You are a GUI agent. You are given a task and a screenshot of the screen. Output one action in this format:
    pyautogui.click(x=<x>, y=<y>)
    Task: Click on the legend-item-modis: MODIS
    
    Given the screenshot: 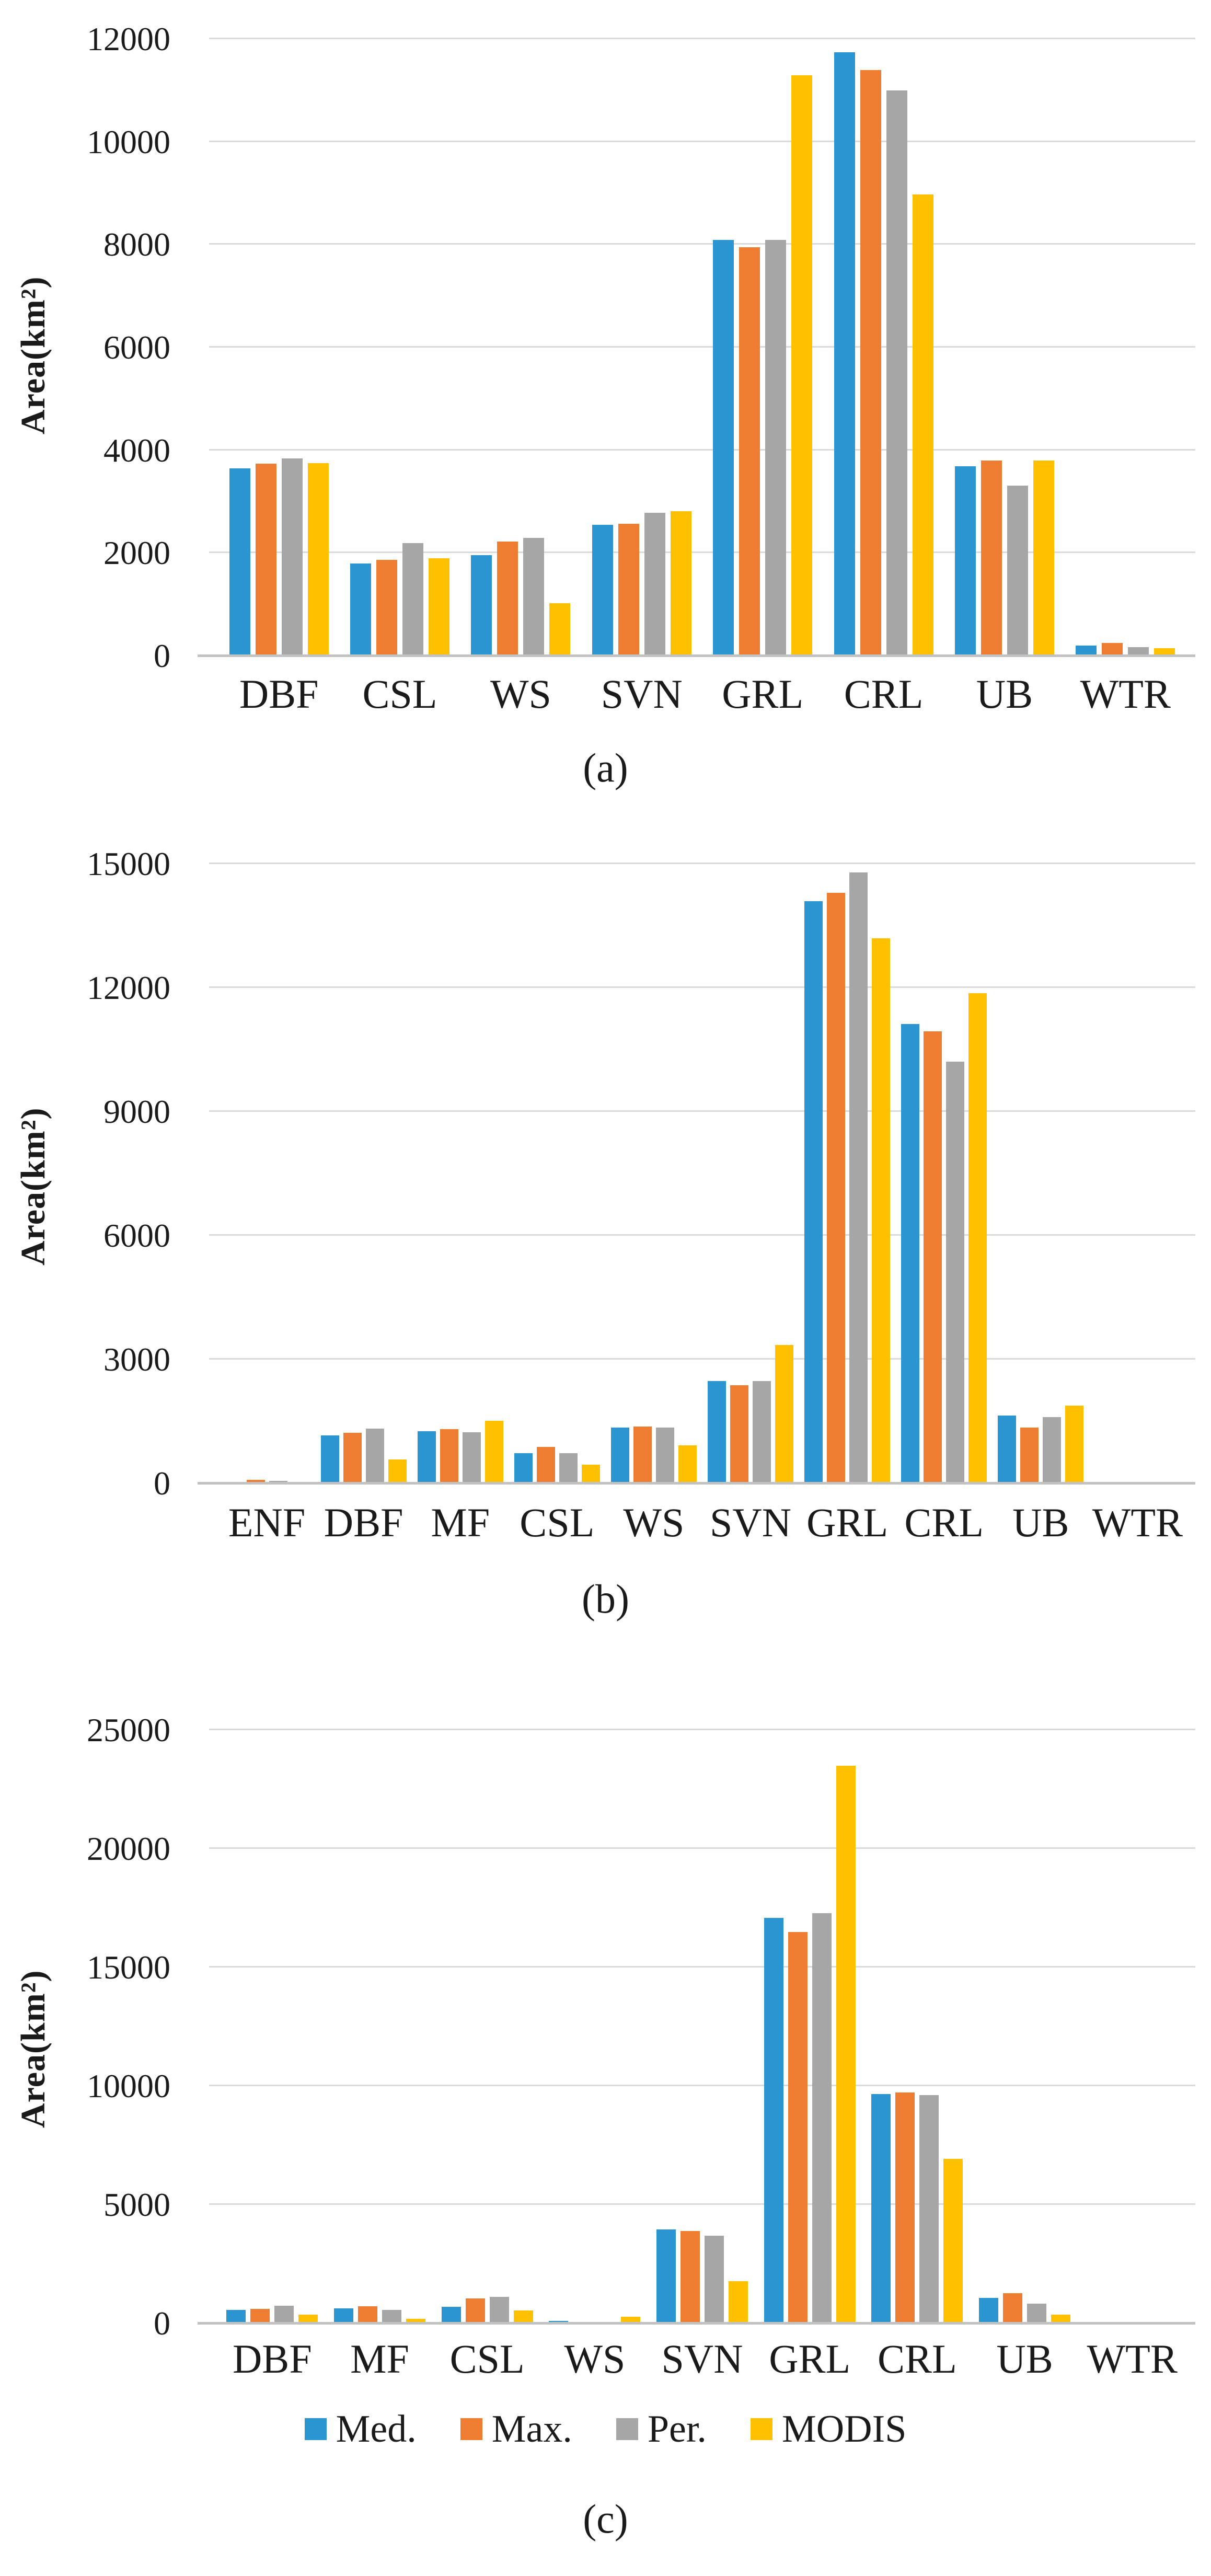 What is the action you would take?
    pyautogui.click(x=828, y=2429)
    